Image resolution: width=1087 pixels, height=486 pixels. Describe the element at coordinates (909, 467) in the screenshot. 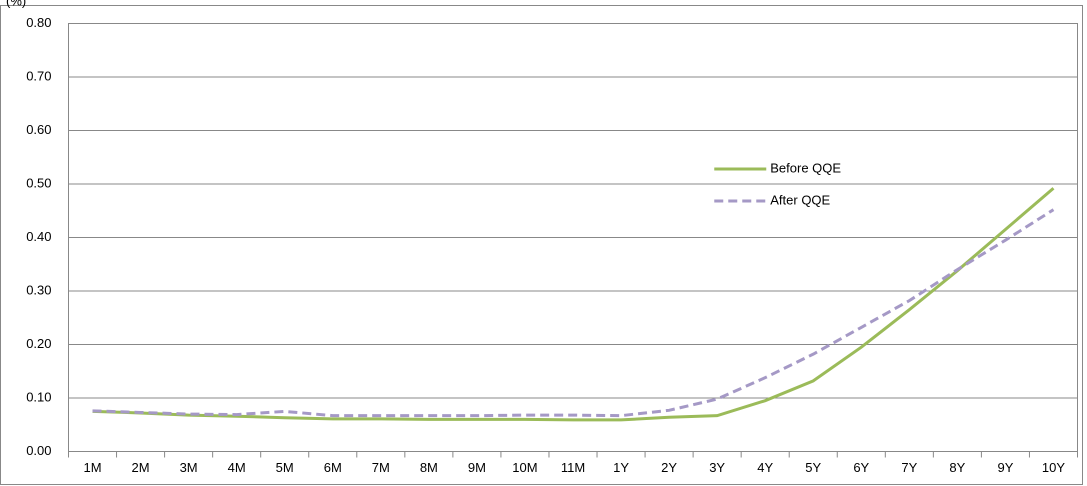

I see `x-tick-label: 7Y` at that location.